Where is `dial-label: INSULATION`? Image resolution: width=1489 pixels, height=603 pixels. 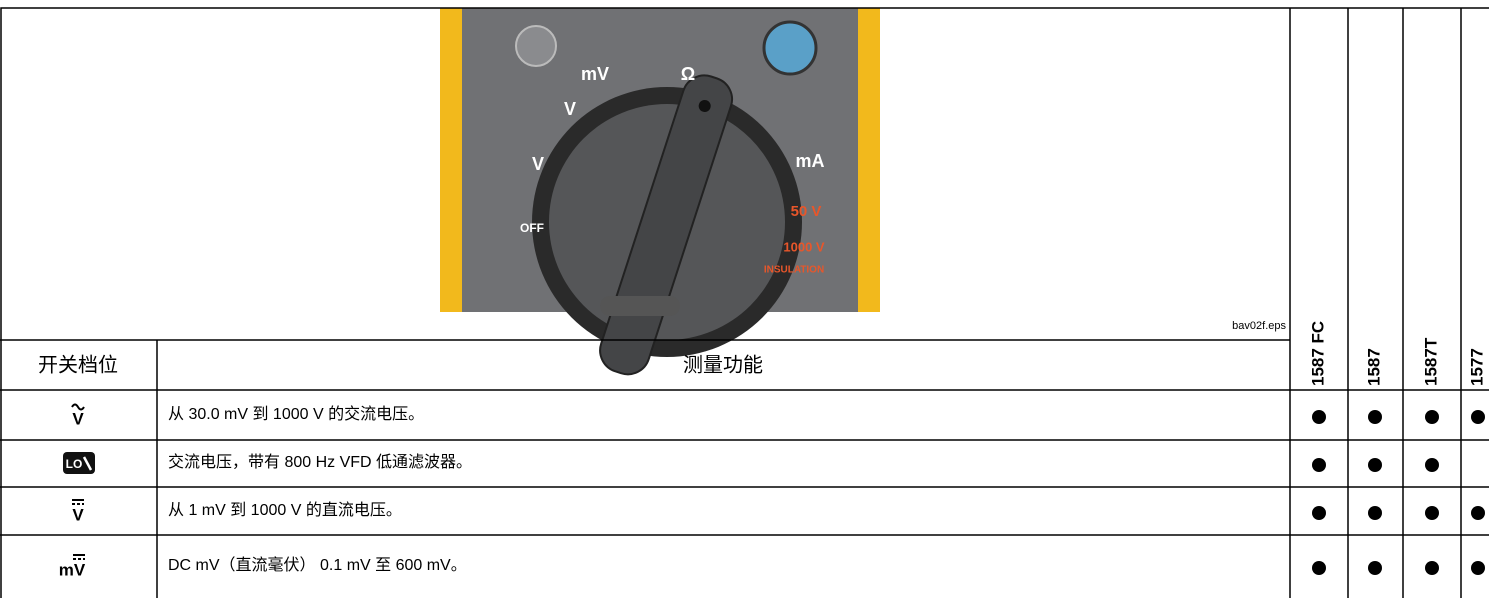 dial-label: INSULATION is located at coordinates (794, 270).